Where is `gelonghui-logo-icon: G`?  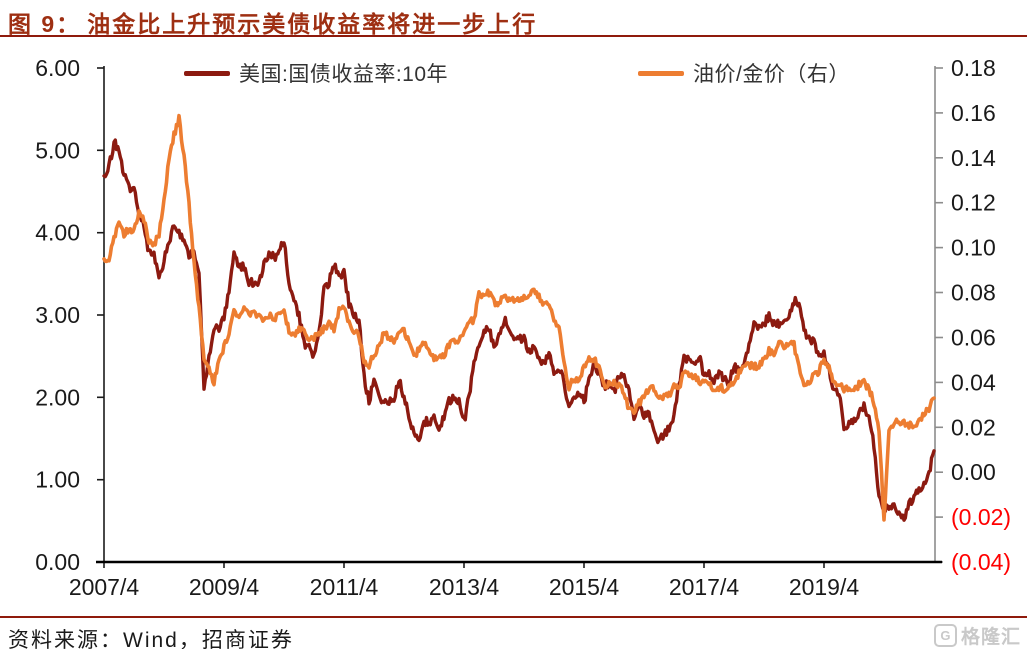 gelonghui-logo-icon: G is located at coordinates (945, 635).